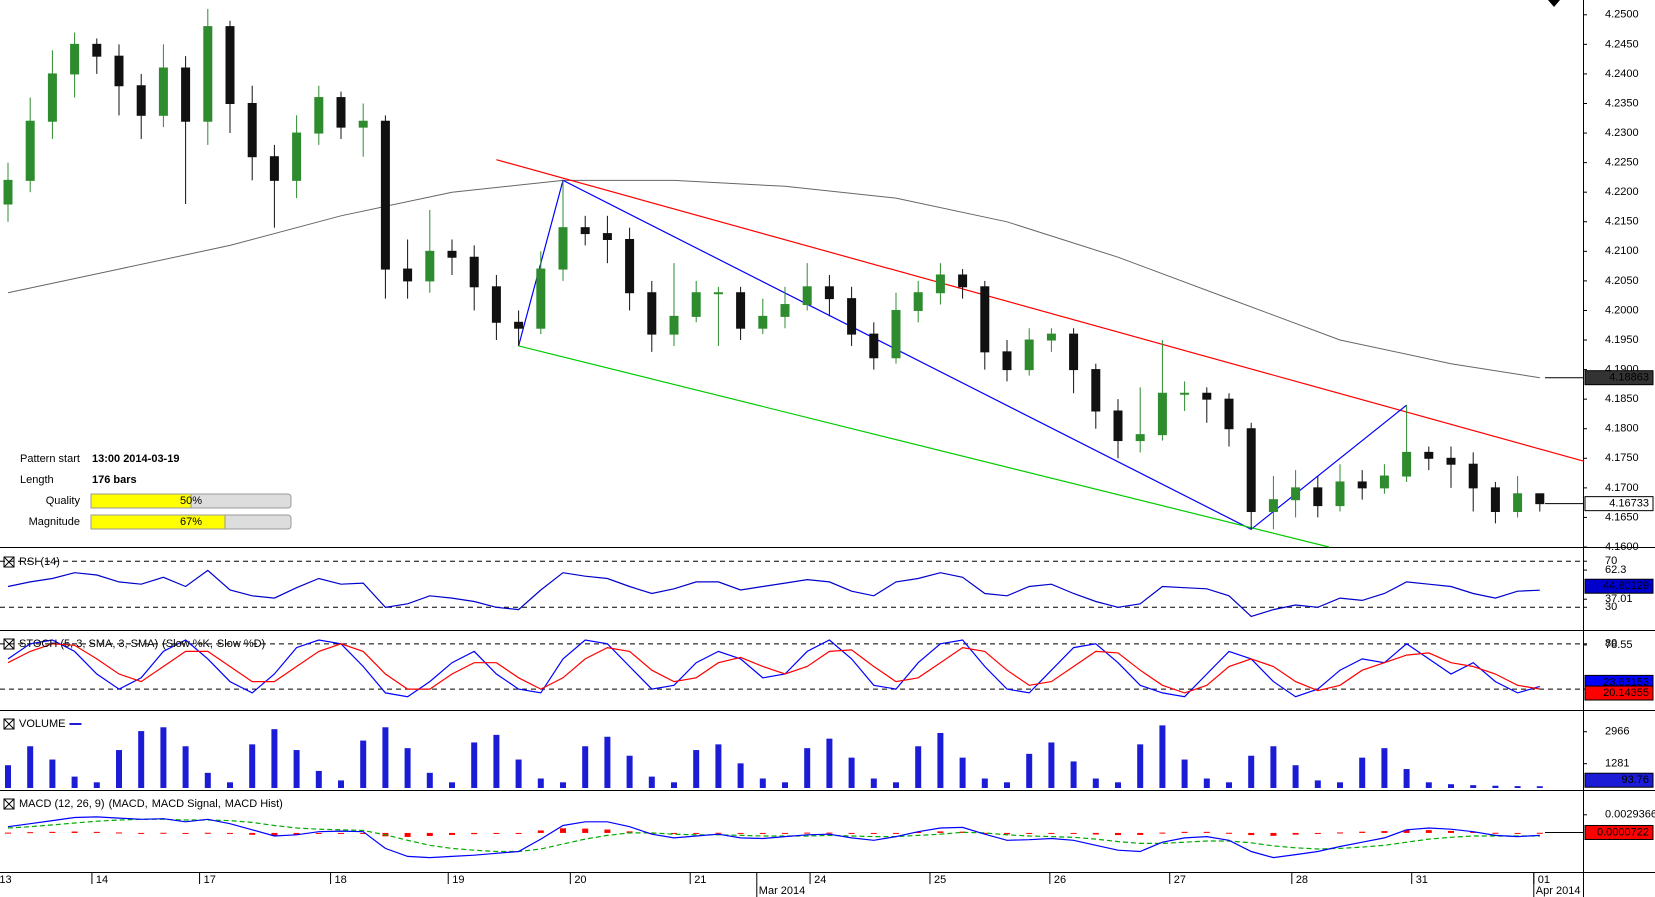 Image resolution: width=1655 pixels, height=897 pixels. Describe the element at coordinates (1622, 488) in the screenshot. I see `y-tick-label: 4.1700` at that location.